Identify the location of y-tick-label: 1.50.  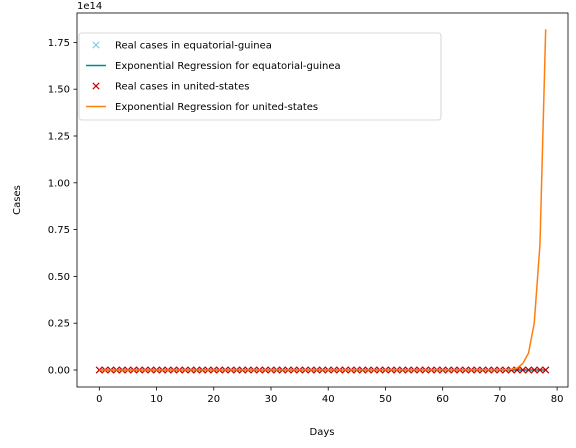
(59, 90).